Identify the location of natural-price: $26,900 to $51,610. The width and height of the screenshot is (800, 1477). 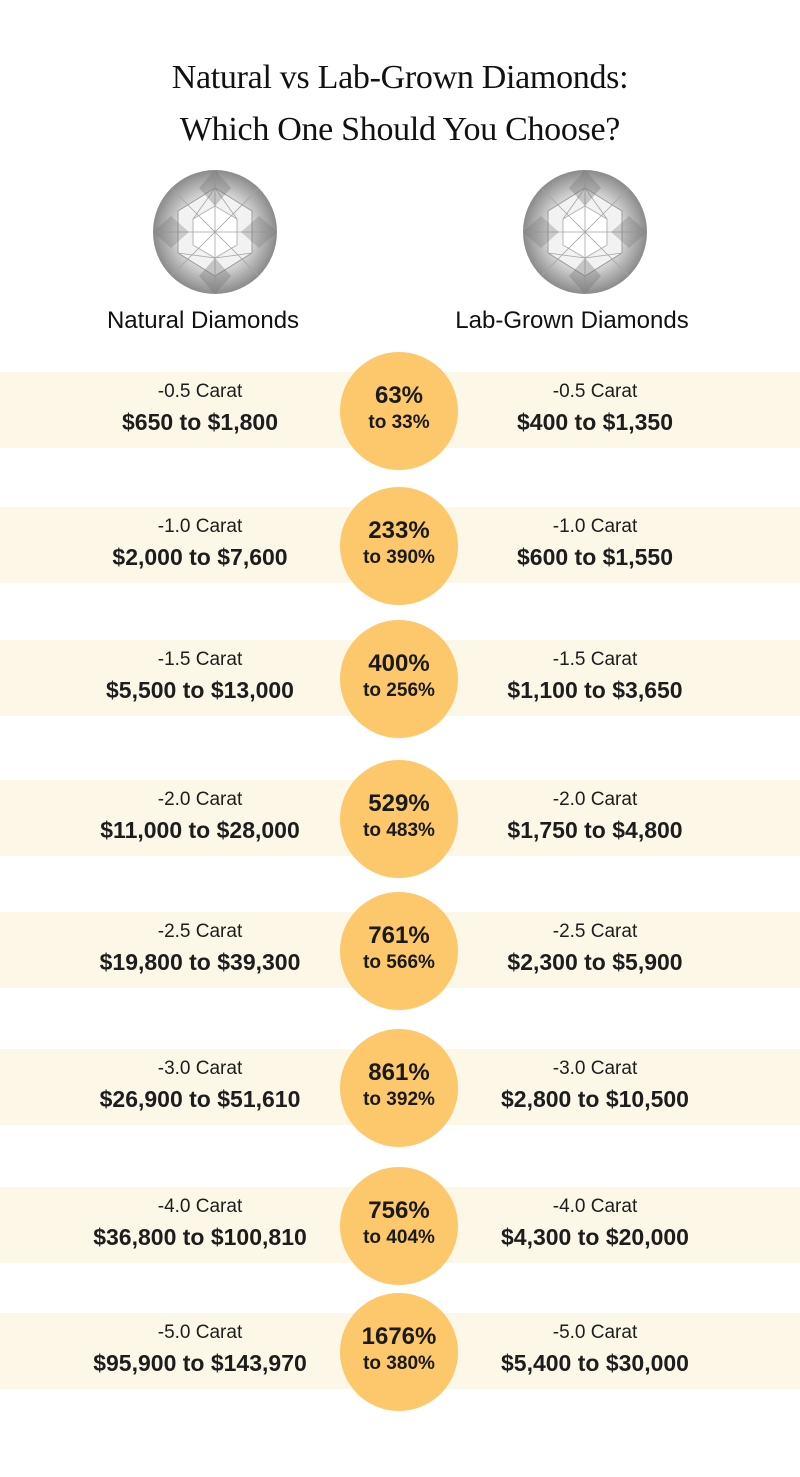
(200, 1099).